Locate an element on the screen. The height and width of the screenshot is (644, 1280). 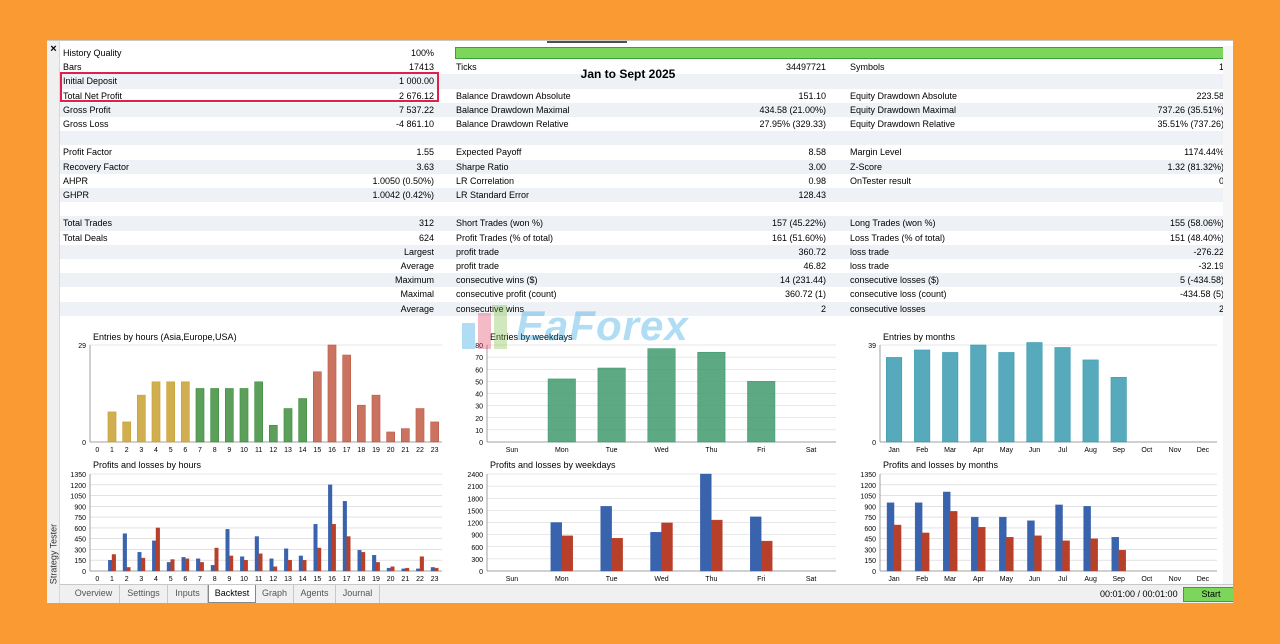
stat-label: Recovery Factor is located at coordinates (96, 166).